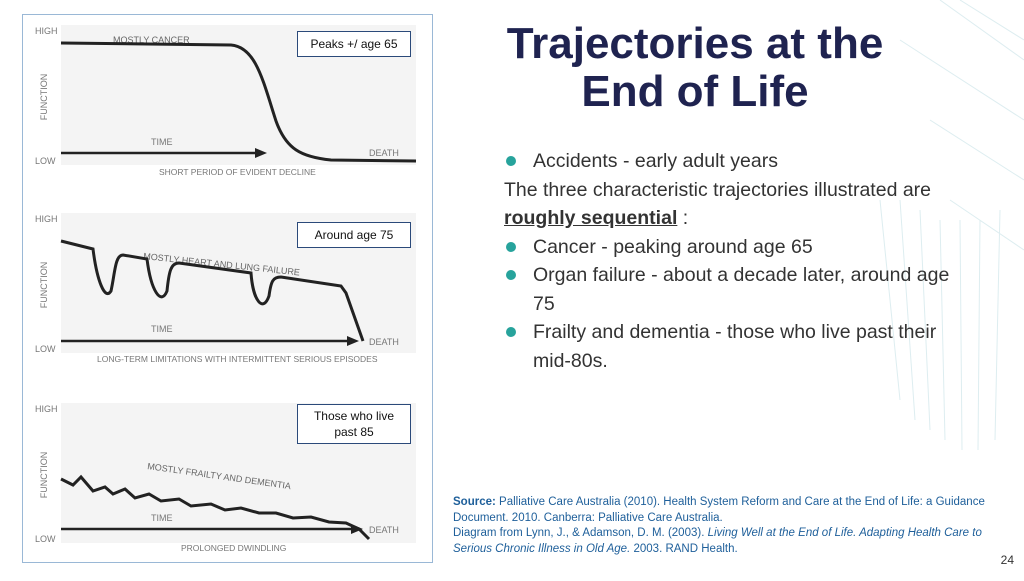  Describe the element at coordinates (695, 67) in the screenshot. I see `slide-title: Trajectories at the End of Life` at that location.